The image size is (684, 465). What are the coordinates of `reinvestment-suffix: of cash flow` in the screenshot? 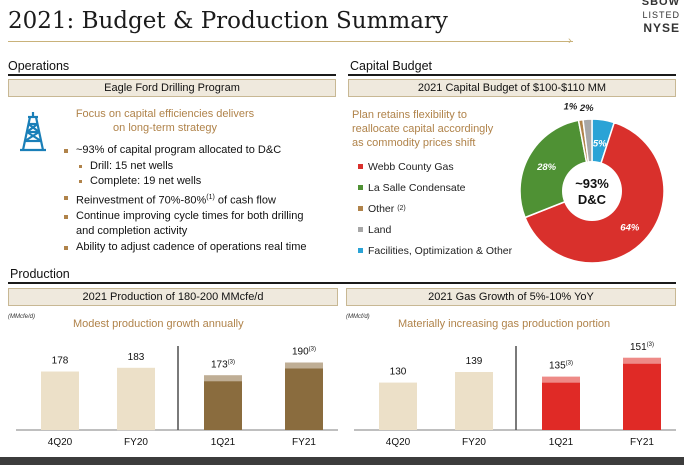 It's located at (245, 200).